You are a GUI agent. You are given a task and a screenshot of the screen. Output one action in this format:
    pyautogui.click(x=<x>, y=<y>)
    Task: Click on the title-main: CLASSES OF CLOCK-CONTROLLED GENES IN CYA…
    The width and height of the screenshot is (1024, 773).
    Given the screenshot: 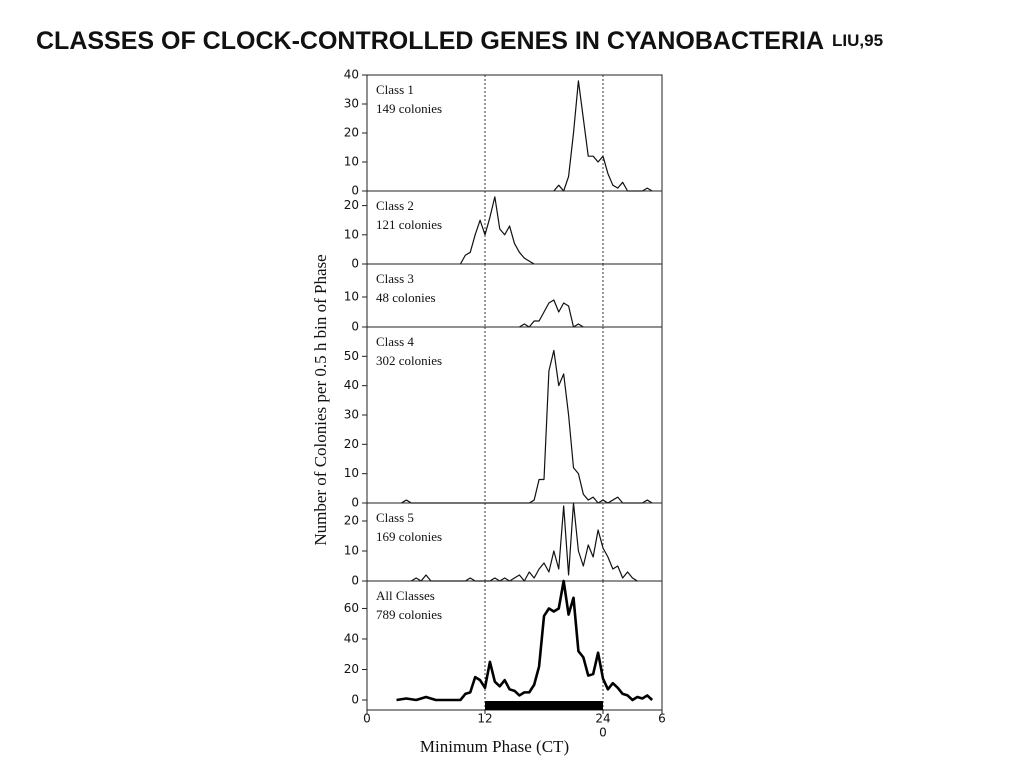 What is the action you would take?
    pyautogui.click(x=430, y=41)
    